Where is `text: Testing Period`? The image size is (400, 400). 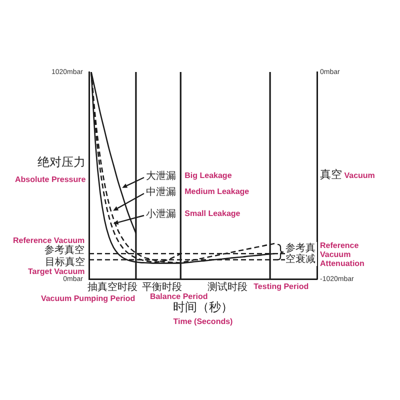 text: Testing Period is located at coordinates (281, 286).